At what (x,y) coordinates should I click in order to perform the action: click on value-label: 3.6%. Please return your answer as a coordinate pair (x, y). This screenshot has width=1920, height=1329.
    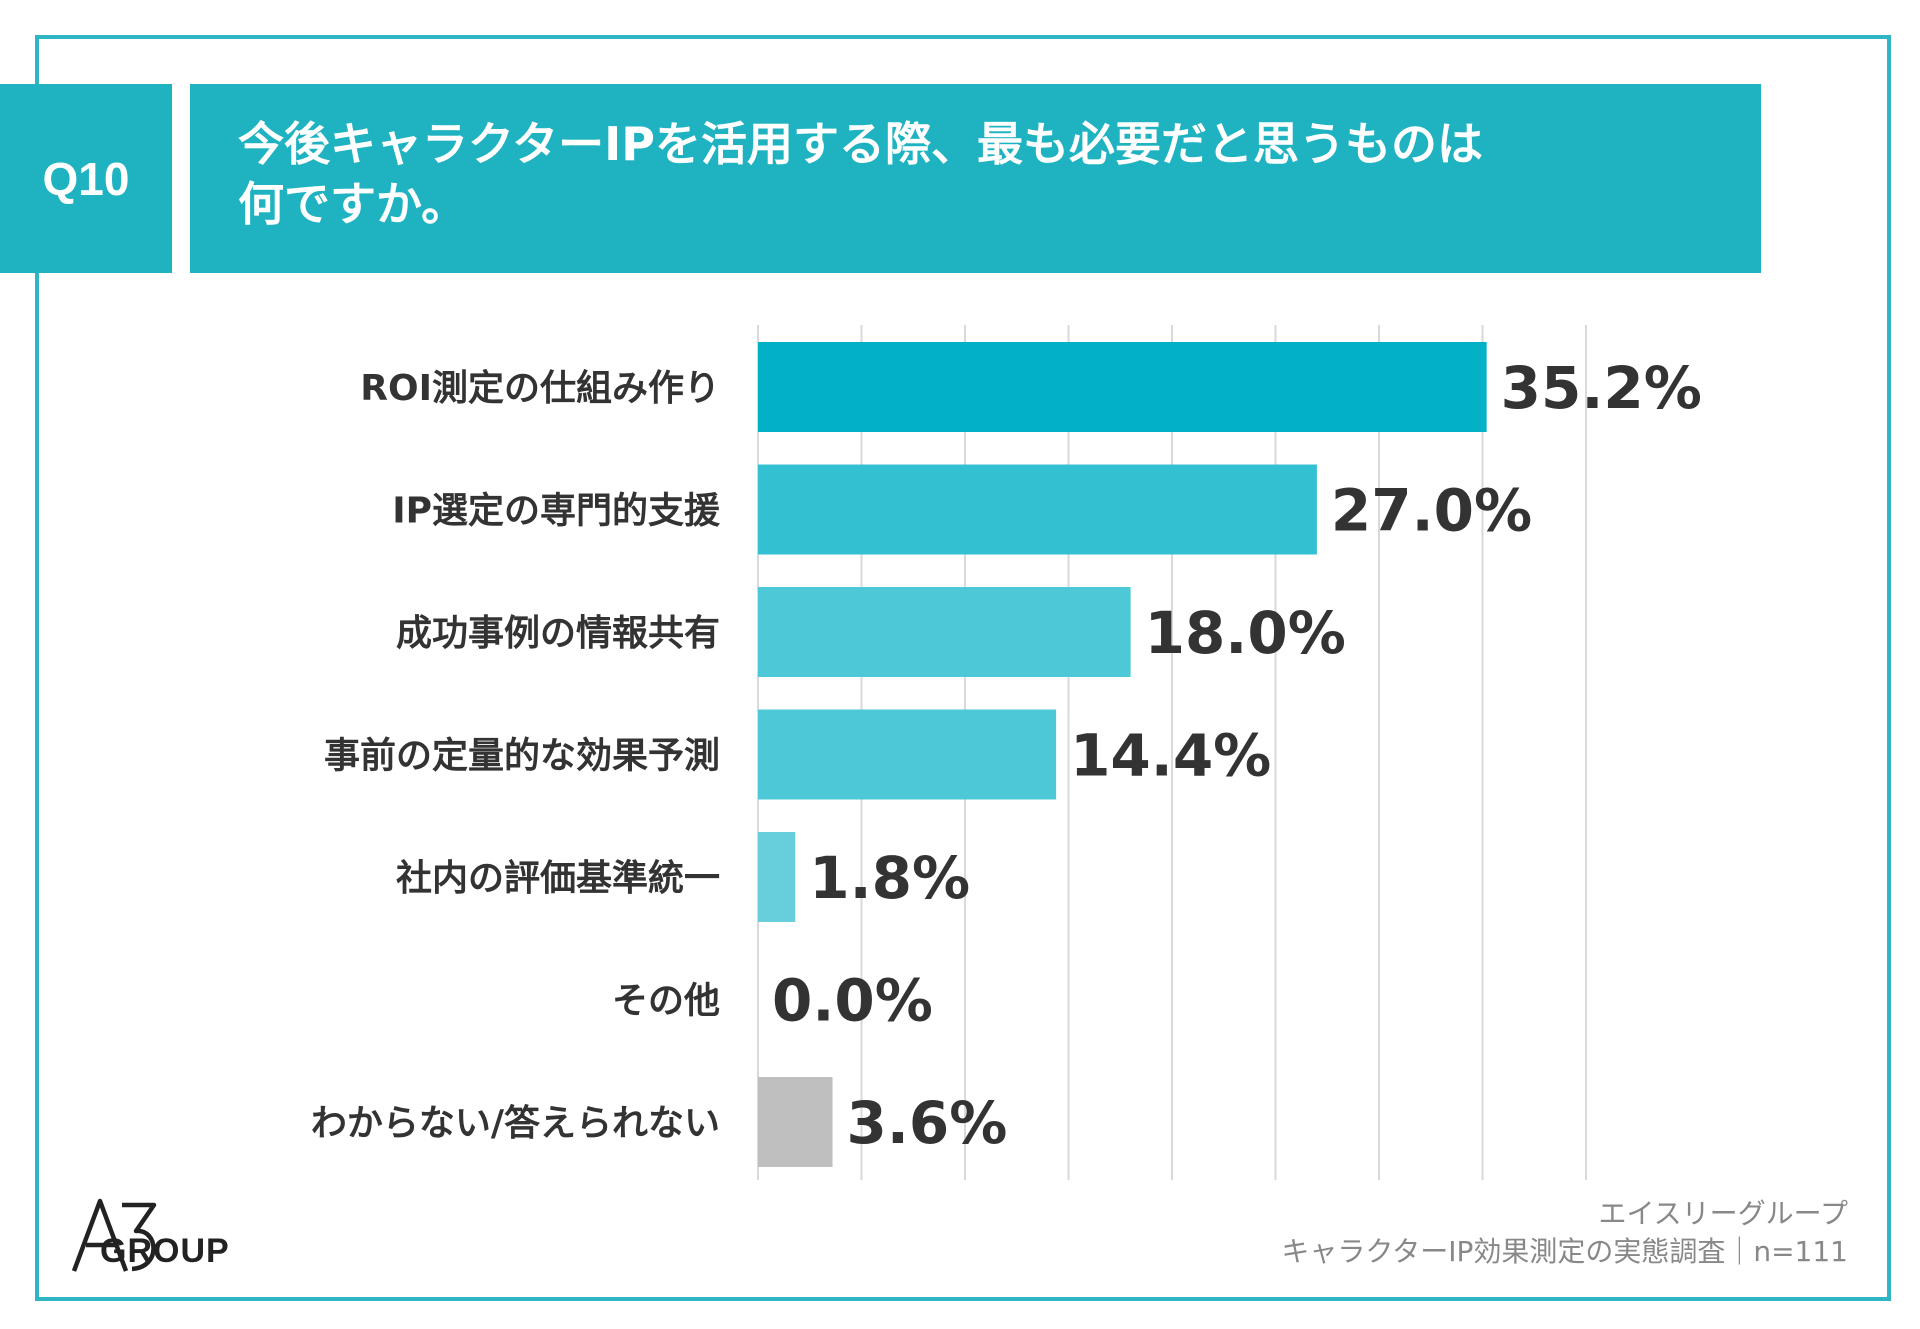
    Looking at the image, I should click on (927, 1123).